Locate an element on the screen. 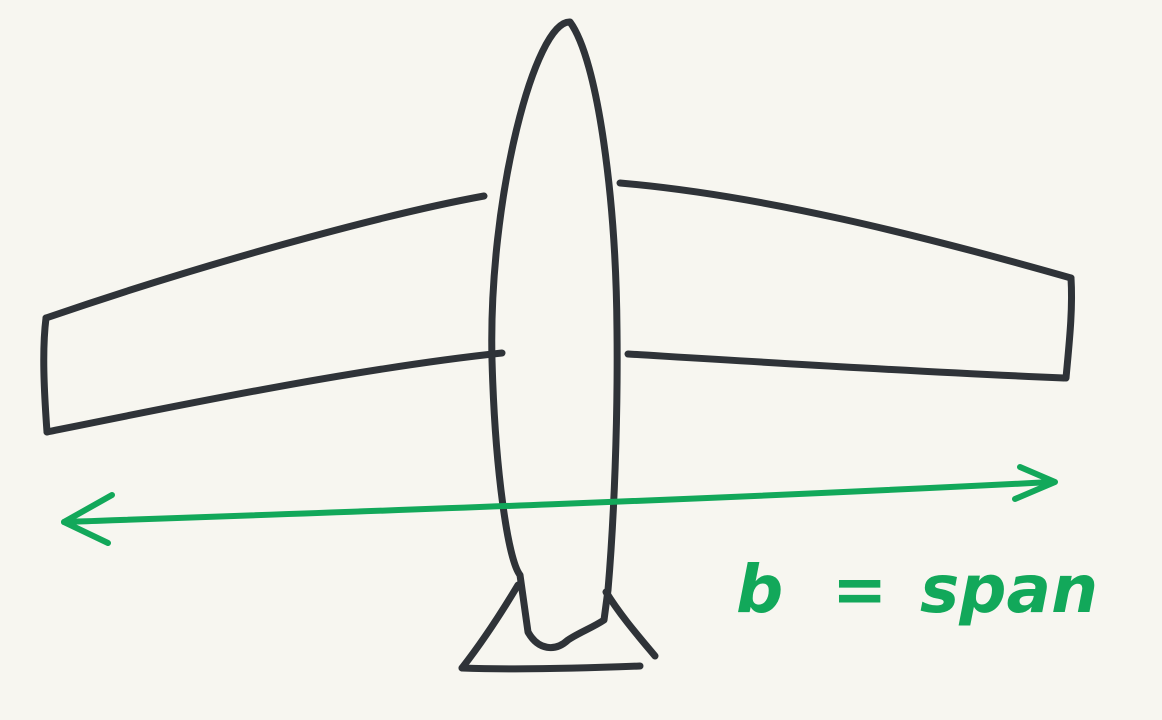 Image resolution: width=1162 pixels, height=720 pixels. left-wing-leading-edge is located at coordinates (265, 257).